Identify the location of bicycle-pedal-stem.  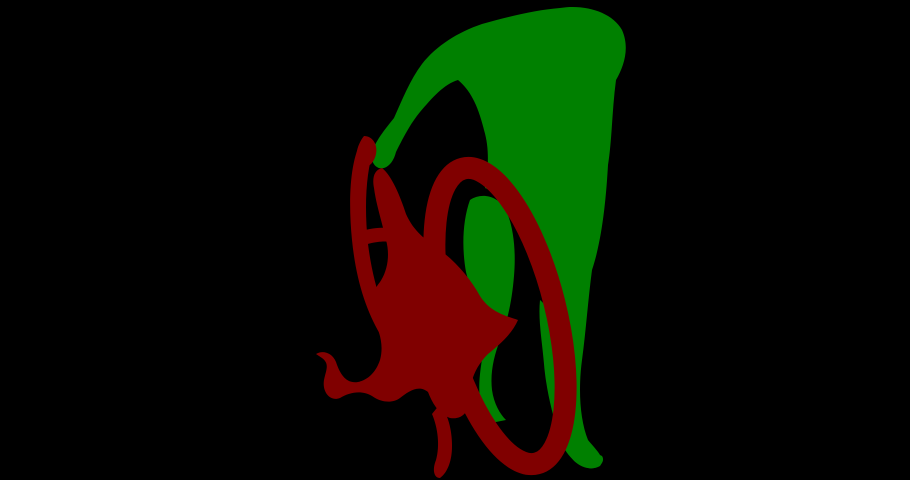
(442, 441).